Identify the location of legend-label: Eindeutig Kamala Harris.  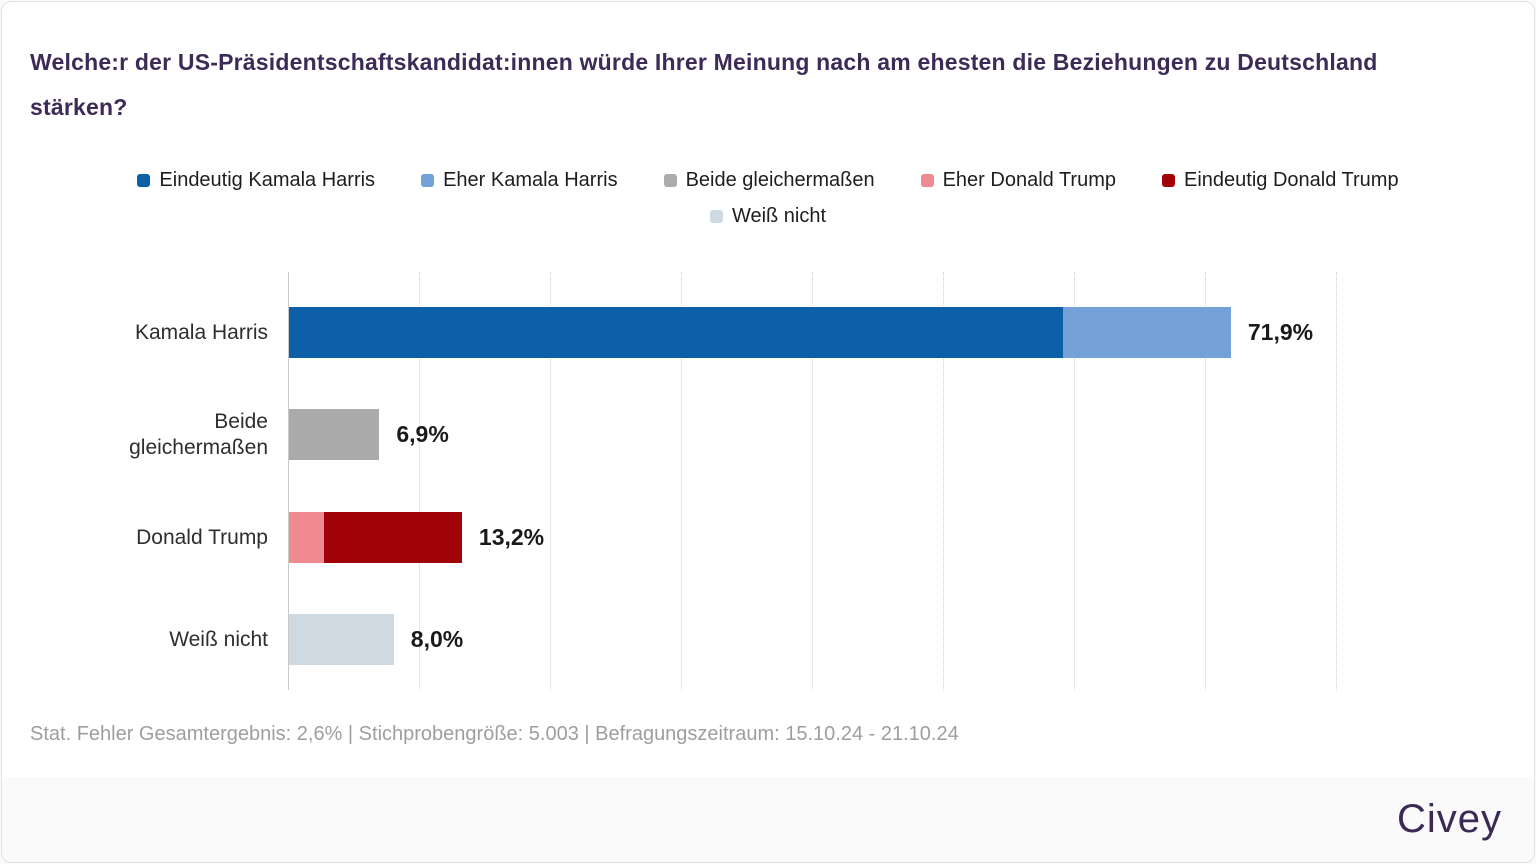
(267, 180).